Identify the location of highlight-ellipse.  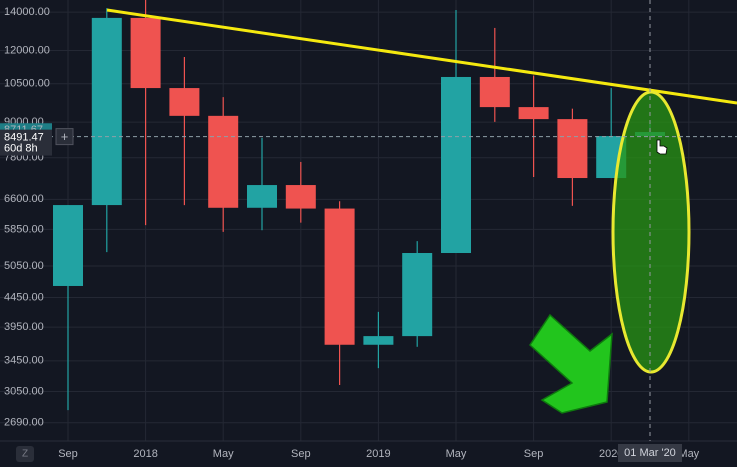
(651, 232).